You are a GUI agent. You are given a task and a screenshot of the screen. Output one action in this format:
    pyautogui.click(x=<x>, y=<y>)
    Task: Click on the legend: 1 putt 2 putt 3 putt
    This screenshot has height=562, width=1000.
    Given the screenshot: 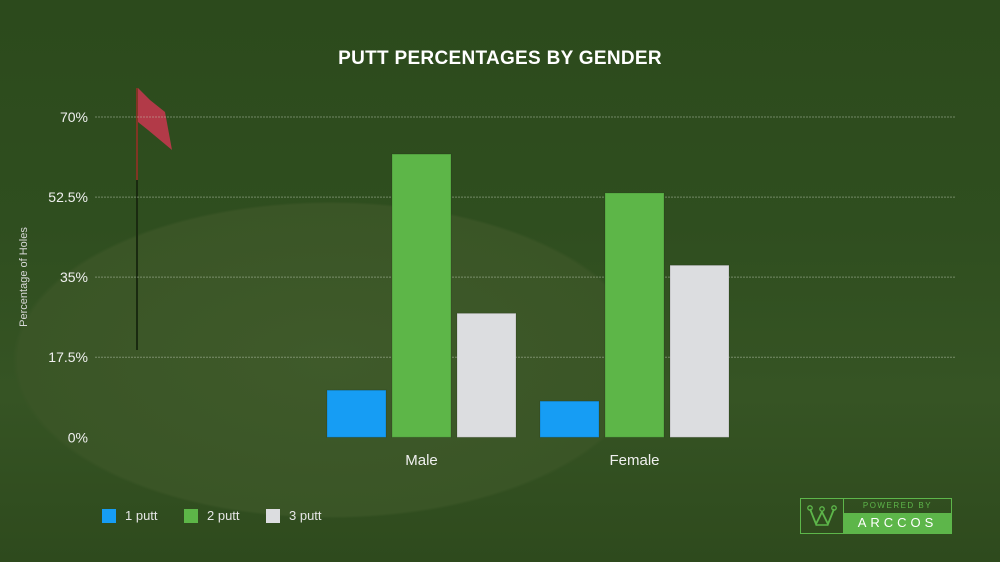 What is the action you would take?
    pyautogui.click(x=225, y=515)
    